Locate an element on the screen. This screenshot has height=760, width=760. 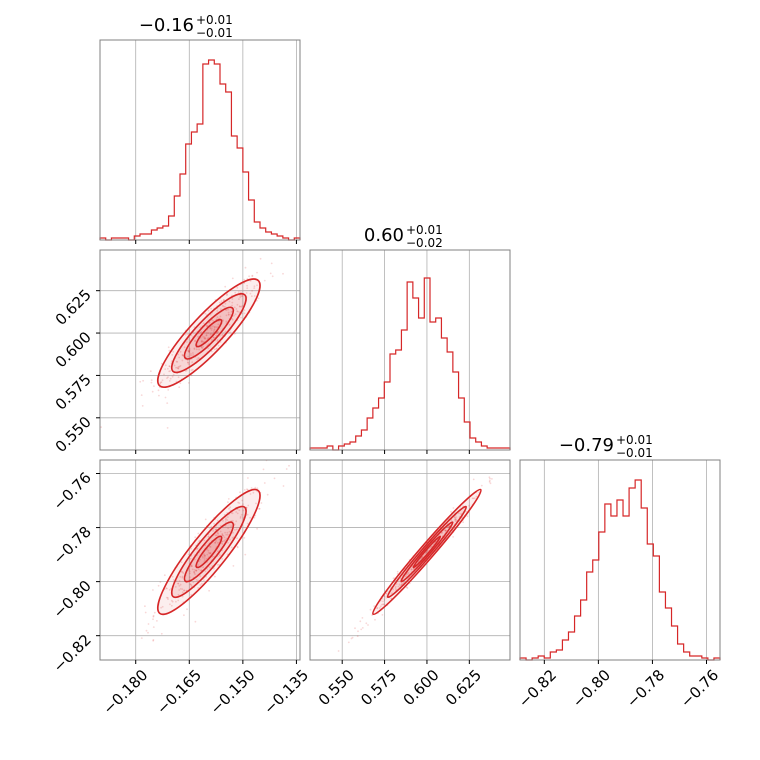
y-tick-label: −0.82 is located at coordinates (72, 653).